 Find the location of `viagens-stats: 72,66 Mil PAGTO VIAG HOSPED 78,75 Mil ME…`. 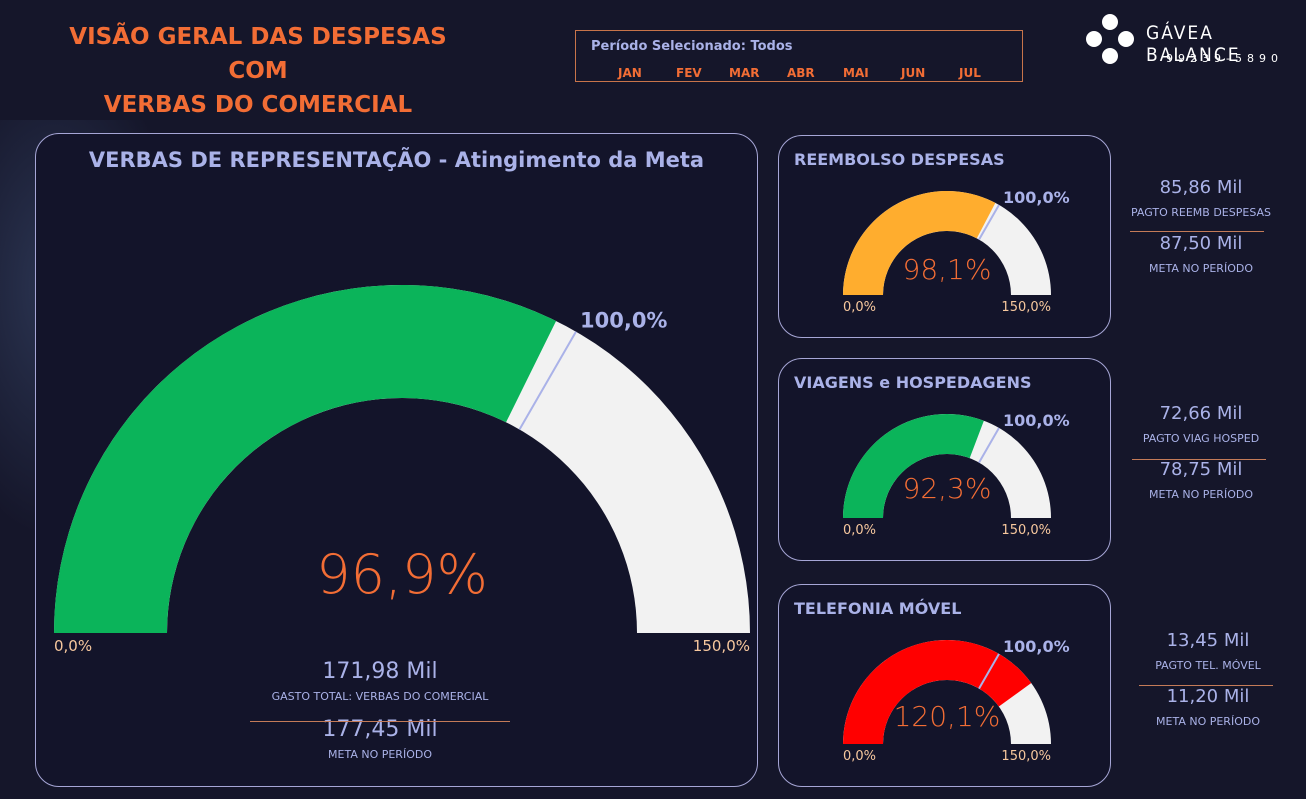

viagens-stats: 72,66 Mil PAGTO VIAG HOSPED 78,75 Mil ME… is located at coordinates (1201, 452).